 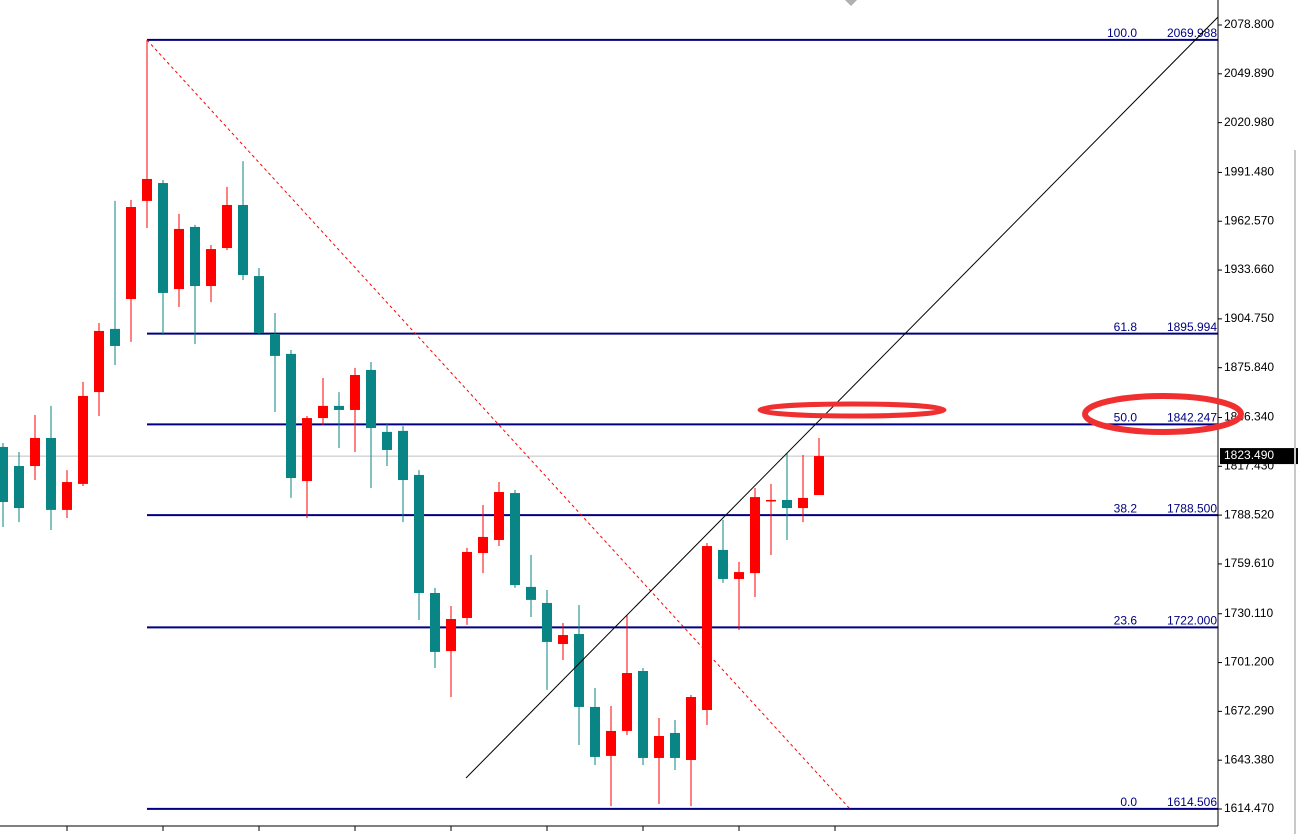 I want to click on fib-price-label: 1895.994, so click(x=1192, y=327).